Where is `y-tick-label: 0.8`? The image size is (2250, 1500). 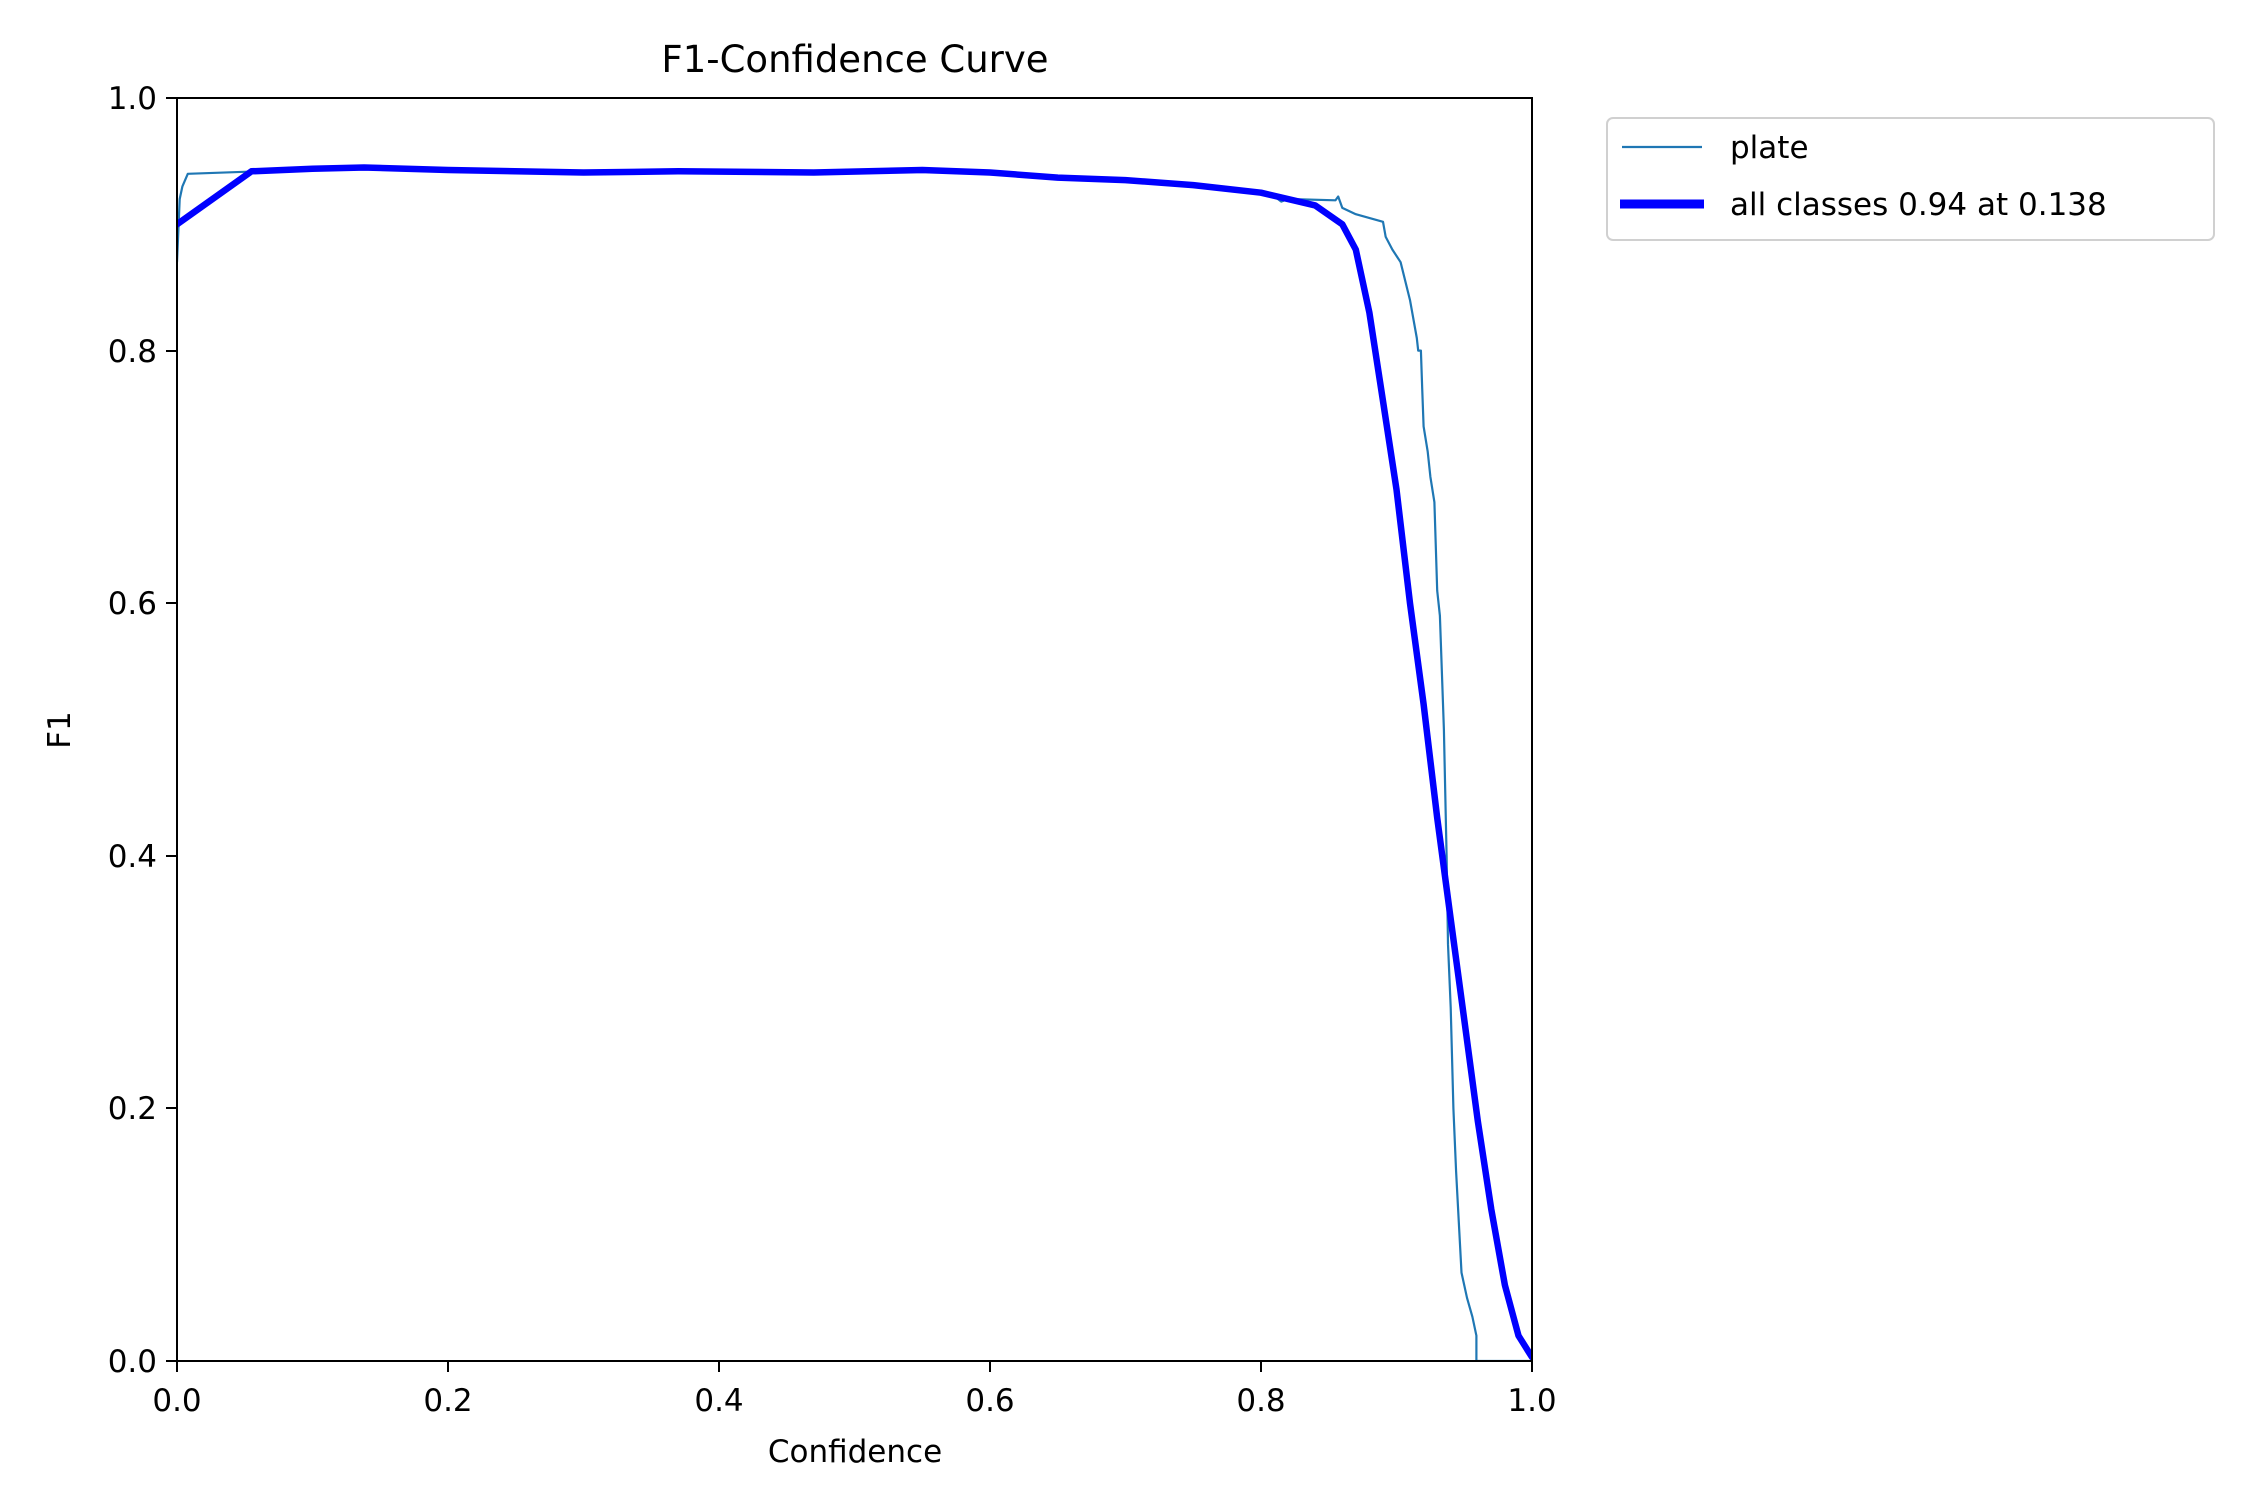
y-tick-label: 0.8 is located at coordinates (132, 352).